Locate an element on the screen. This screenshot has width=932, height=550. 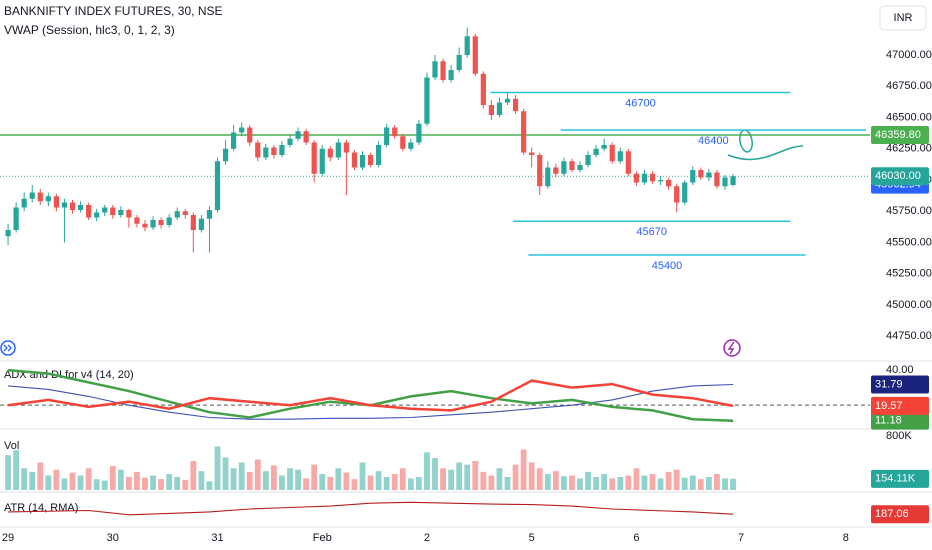
x-tick-label: 31 is located at coordinates (217, 538).